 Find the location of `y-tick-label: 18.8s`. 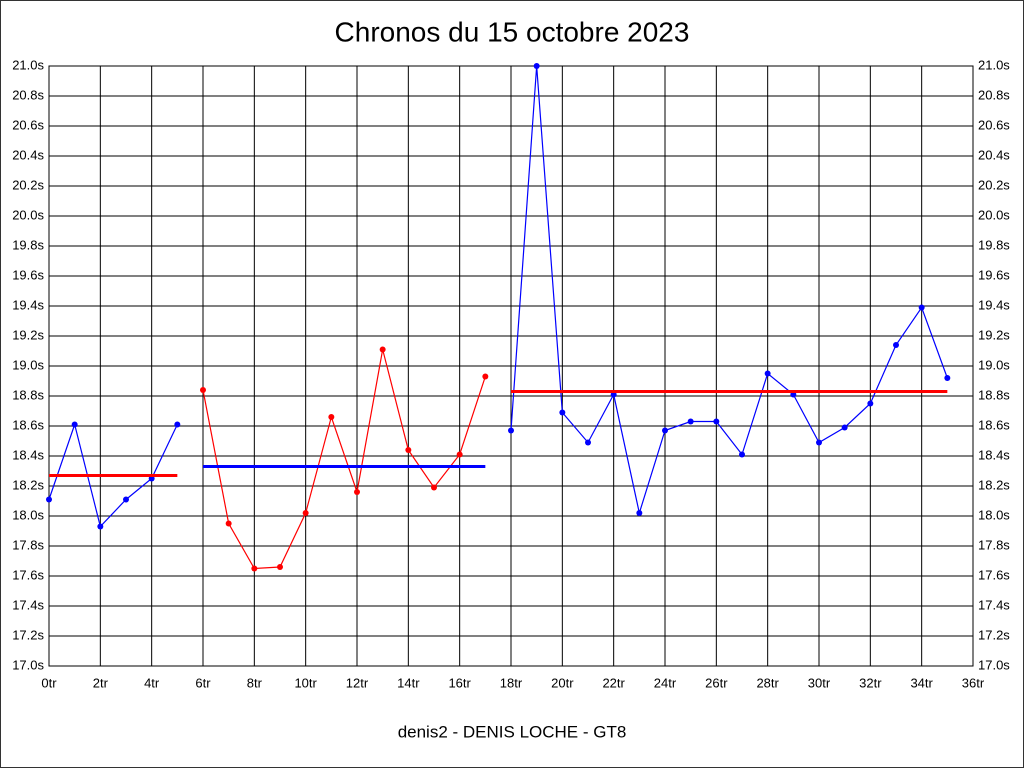

y-tick-label: 18.8s is located at coordinates (28, 394).